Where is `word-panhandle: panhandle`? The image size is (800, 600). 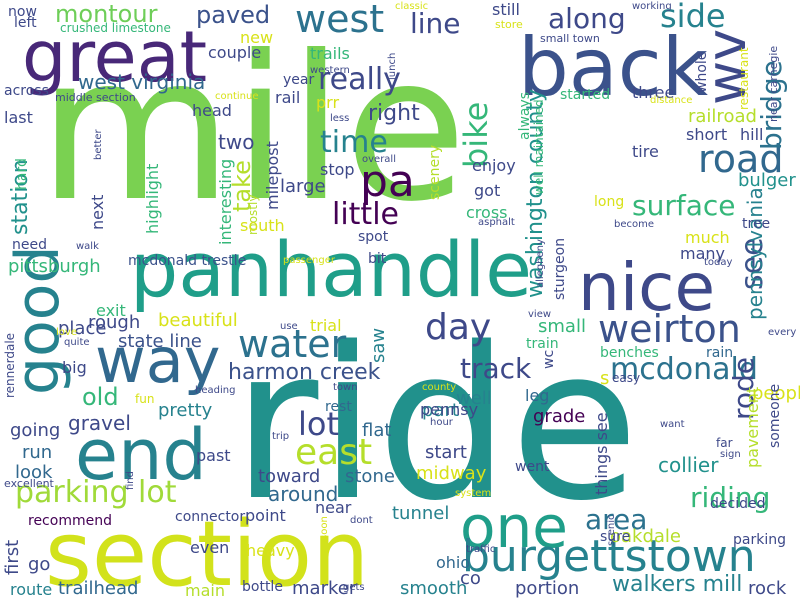
word-panhandle: panhandle is located at coordinates (331, 269).